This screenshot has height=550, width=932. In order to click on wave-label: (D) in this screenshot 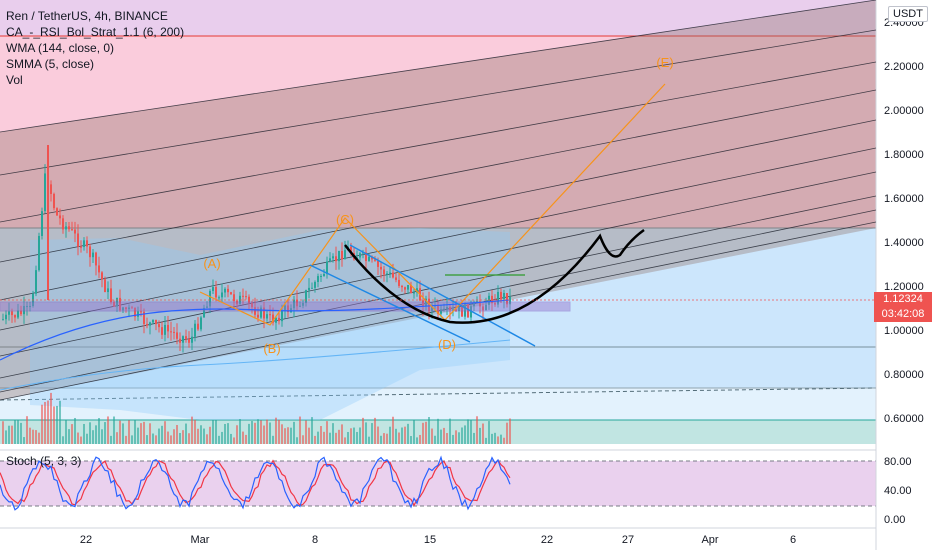, I will do `click(447, 344)`.